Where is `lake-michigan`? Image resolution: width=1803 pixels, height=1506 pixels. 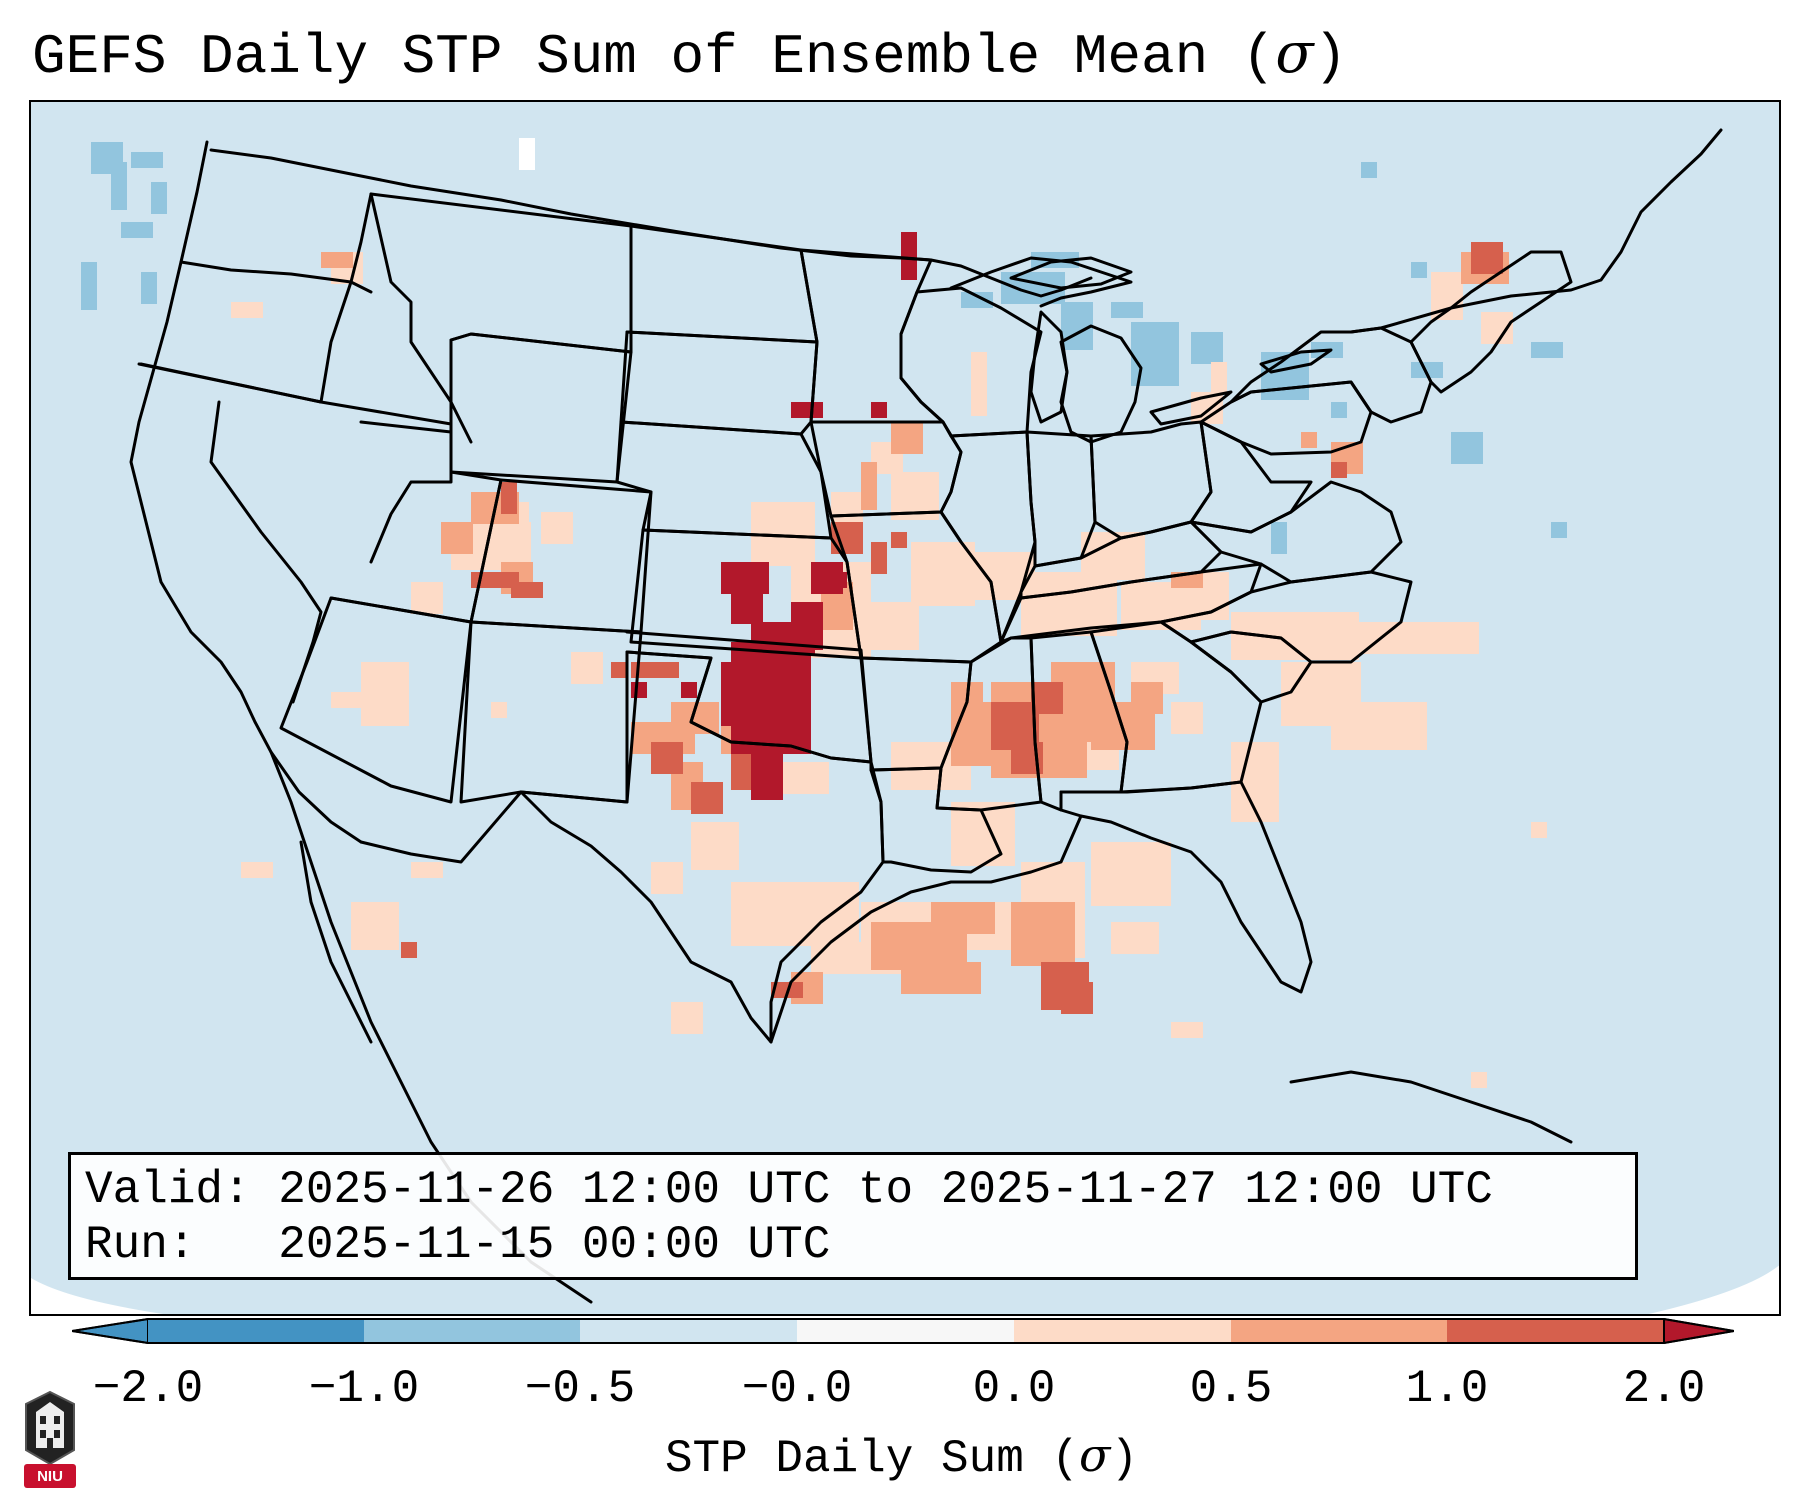
lake-michigan is located at coordinates (1049, 367).